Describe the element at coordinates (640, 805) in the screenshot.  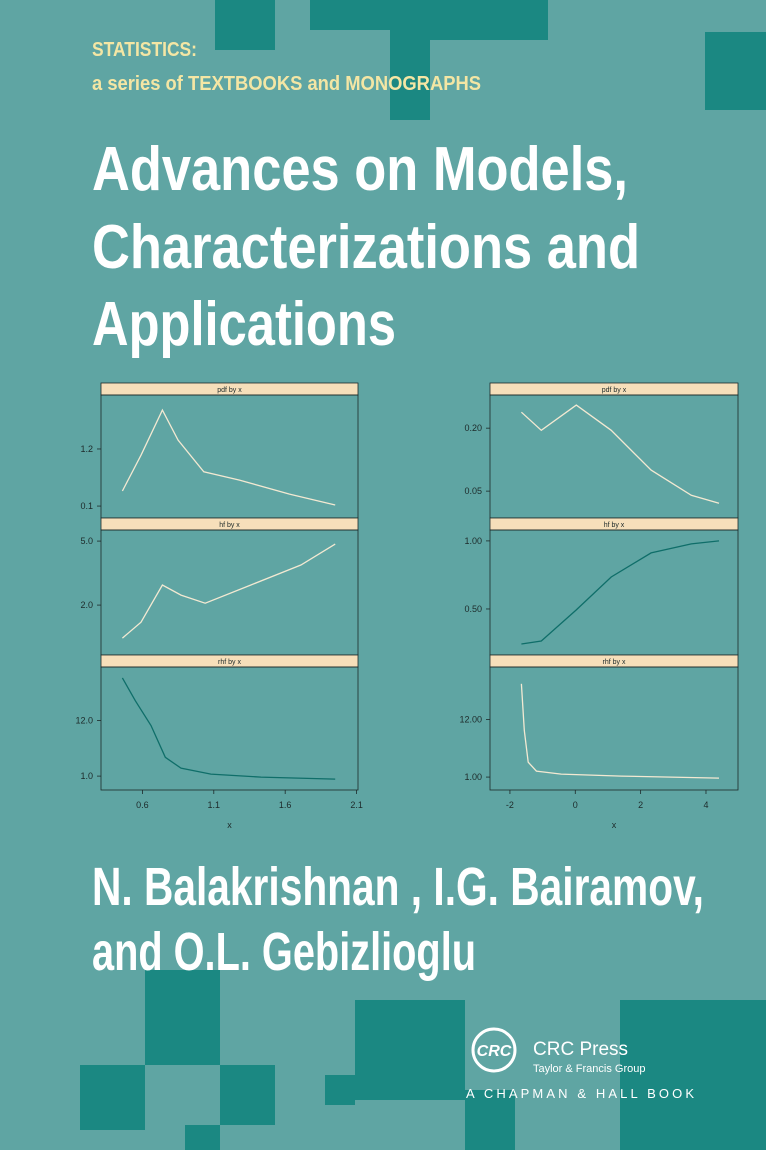
I see `x-tick-label: 2` at that location.